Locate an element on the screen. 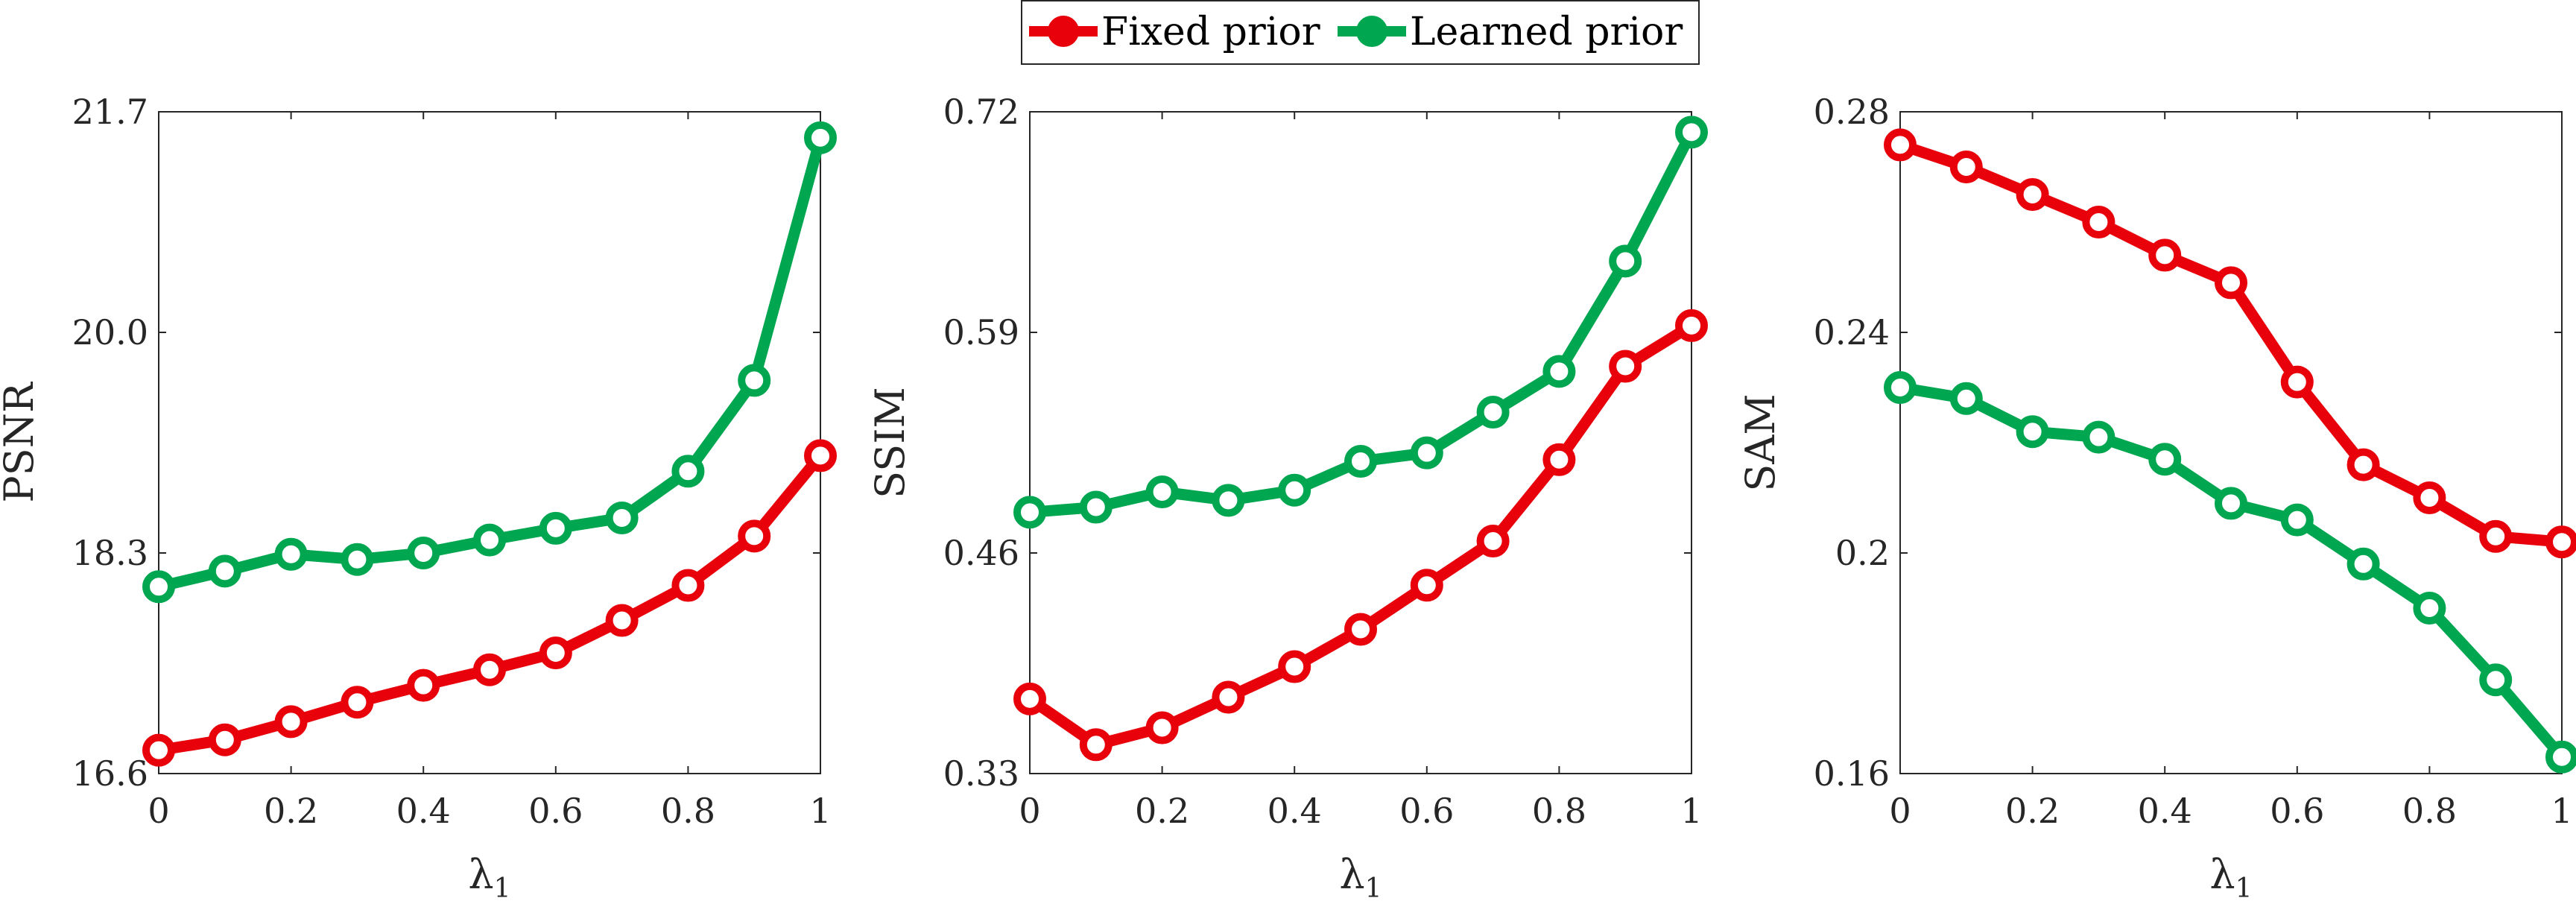 The width and height of the screenshot is (2576, 901). y-tick-label: 18.3 is located at coordinates (110, 553).